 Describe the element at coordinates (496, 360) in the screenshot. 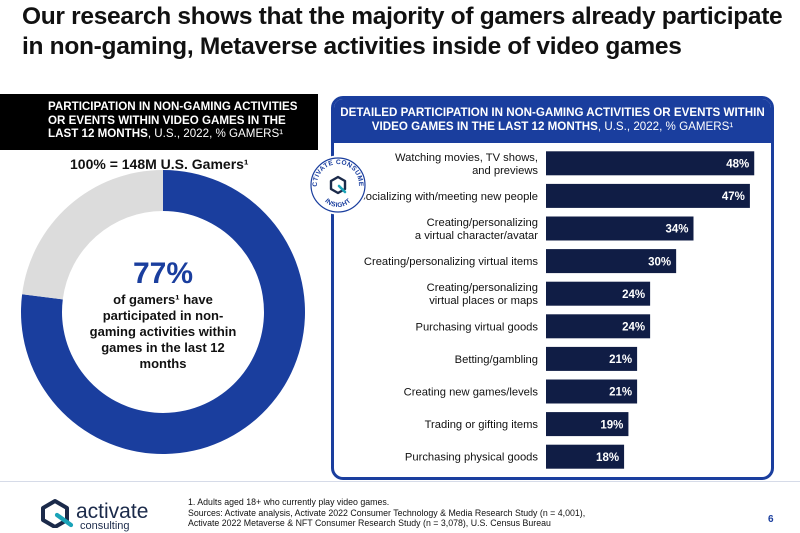

I see `bar-category-label: Betting/gambling` at that location.